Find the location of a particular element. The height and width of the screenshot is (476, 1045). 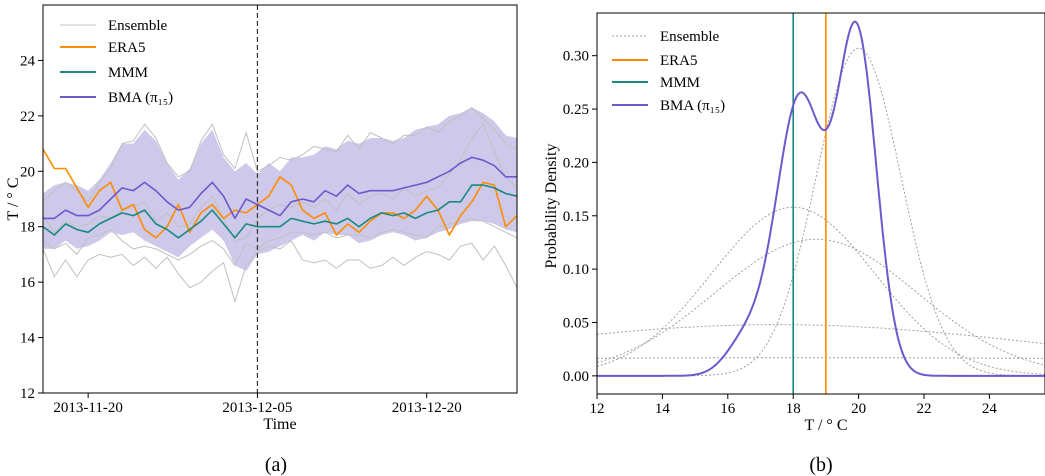

x-tick-label: 12 is located at coordinates (597, 409).